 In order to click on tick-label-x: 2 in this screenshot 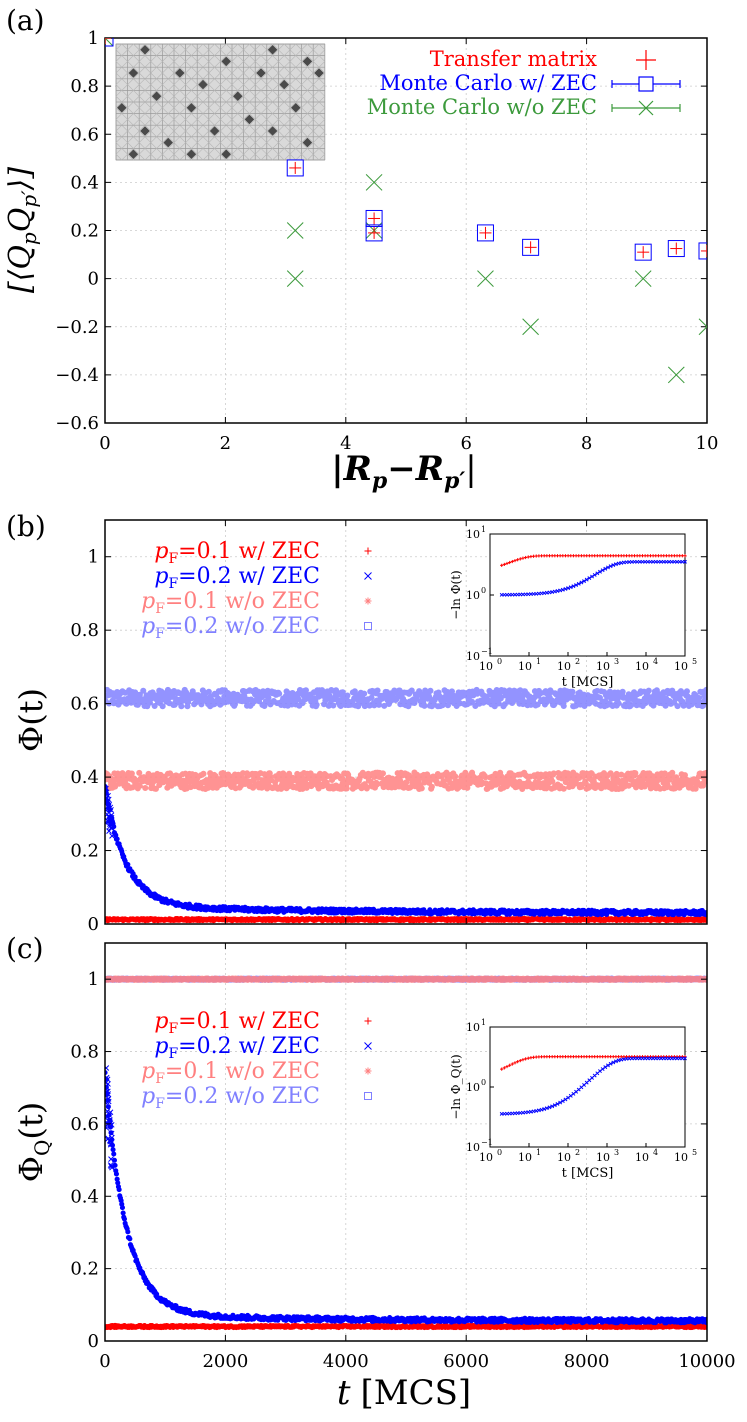, I will do `click(225, 443)`.